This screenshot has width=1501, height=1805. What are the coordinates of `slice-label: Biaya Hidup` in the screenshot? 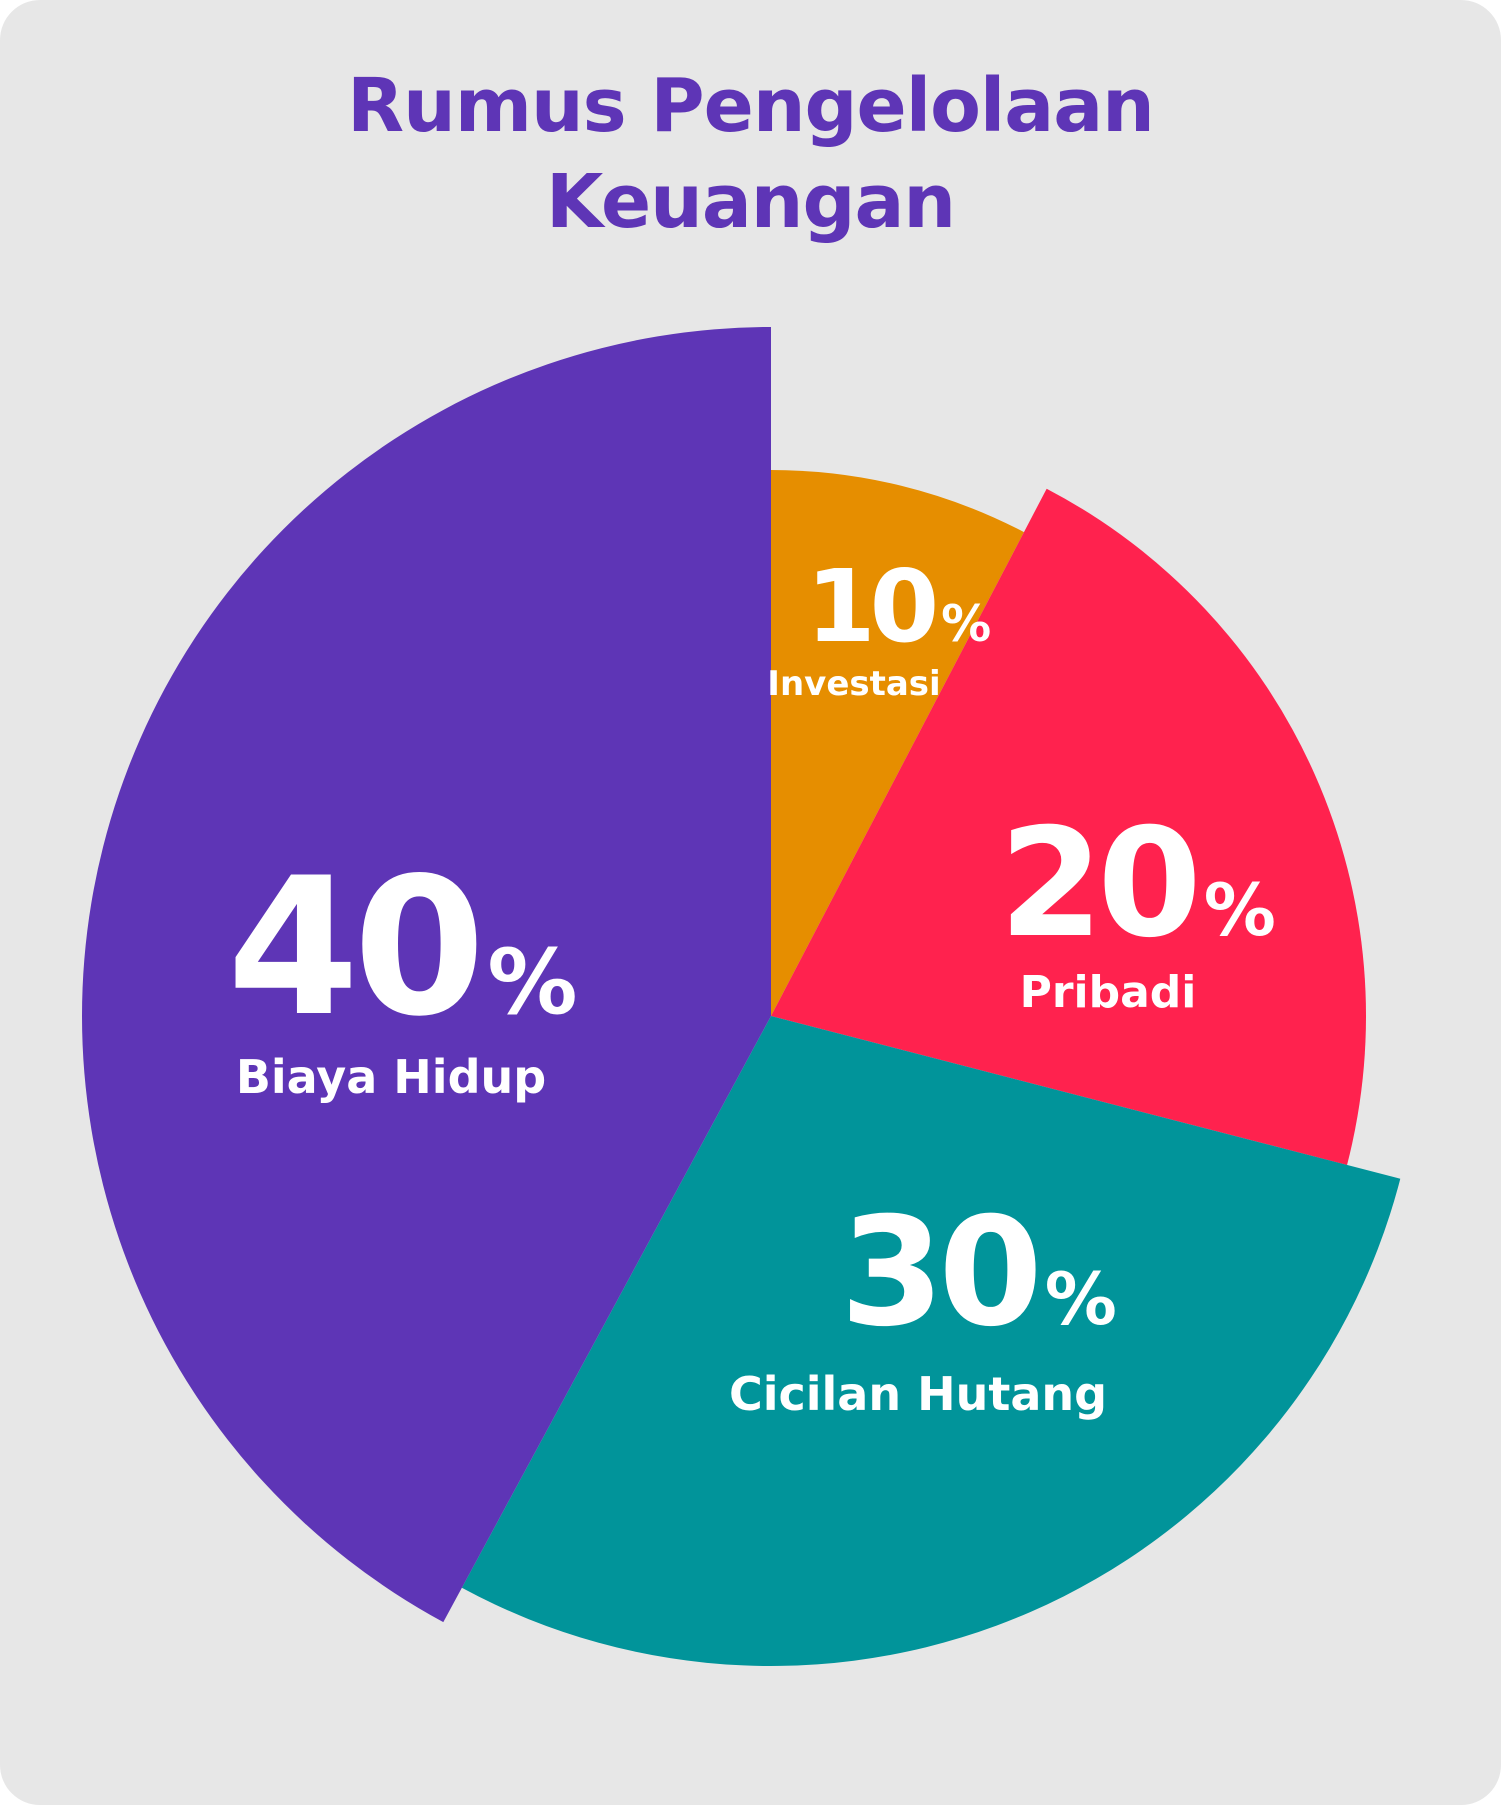 It's located at (391, 1077).